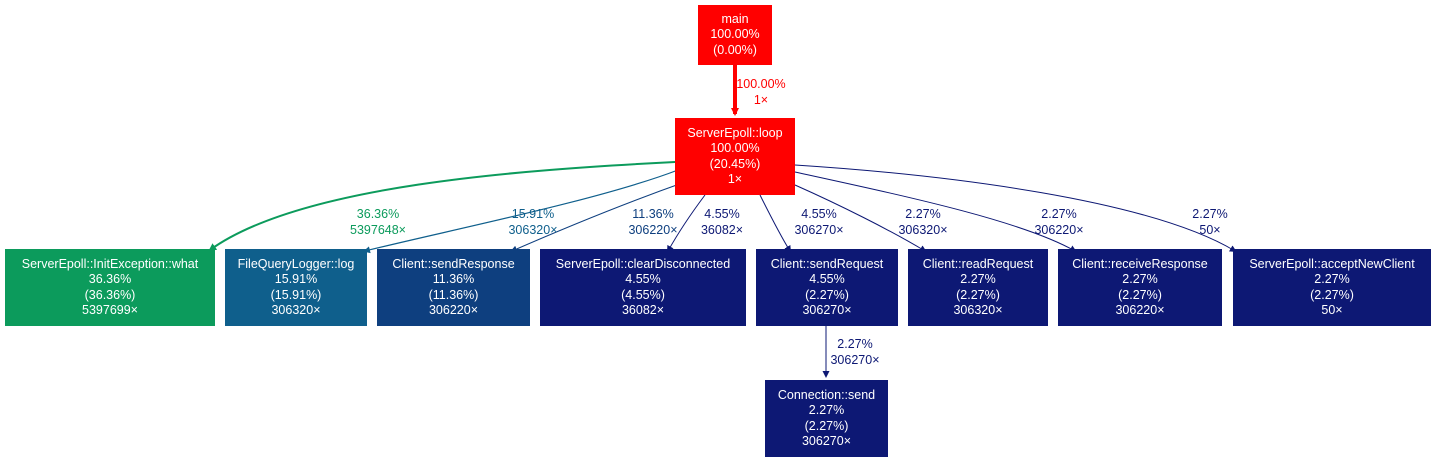 The width and height of the screenshot is (1436, 461). What do you see at coordinates (1332, 310) in the screenshot?
I see `node-call-count: 50×` at bounding box center [1332, 310].